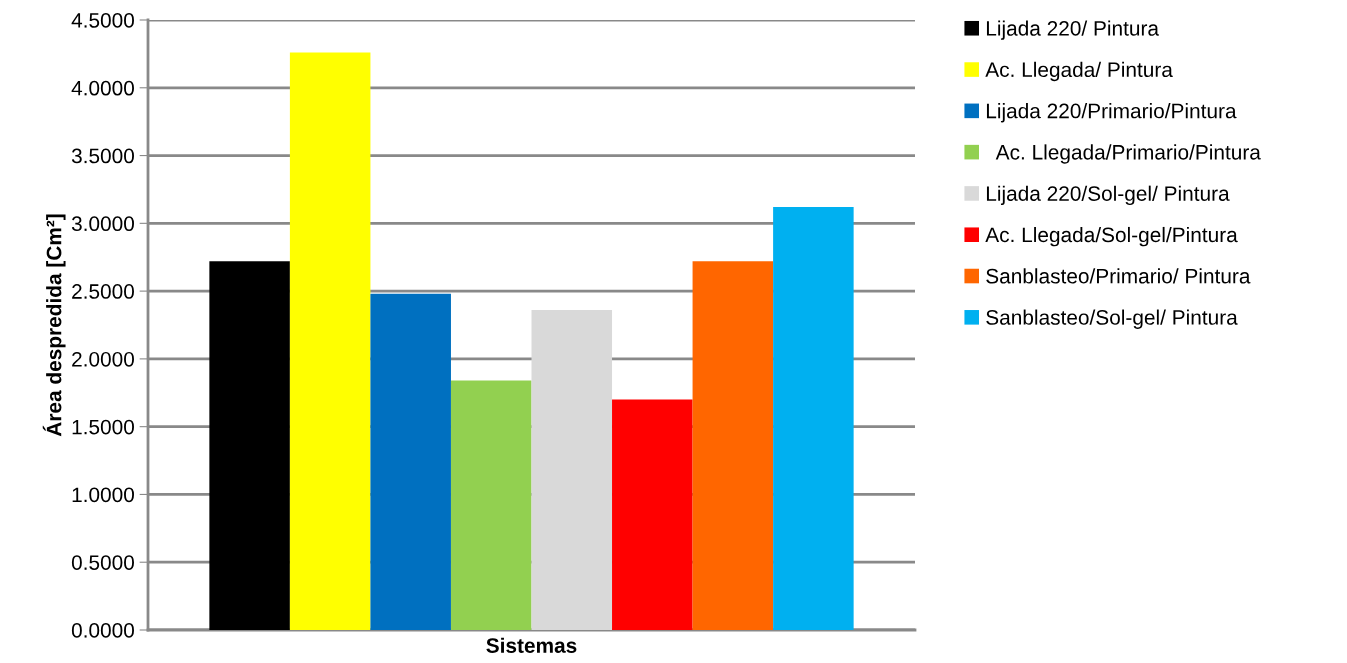  Describe the element at coordinates (102, 156) in the screenshot. I see `y-tick-label: 3.5000` at that location.